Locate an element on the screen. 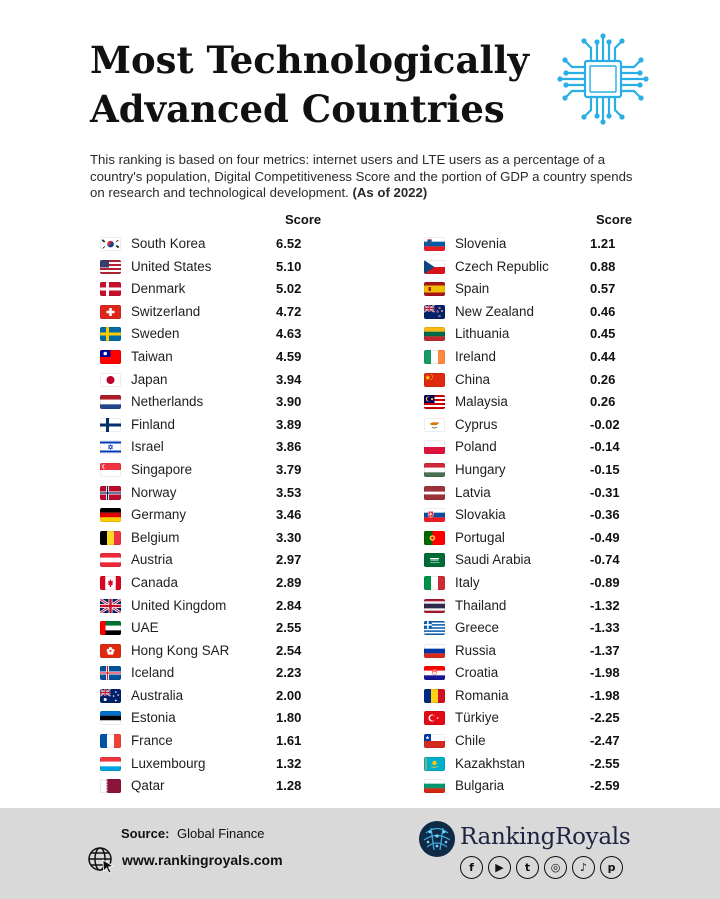 Image resolution: width=720 pixels, height=899 pixels. score-value: 0.88 is located at coordinates (603, 266).